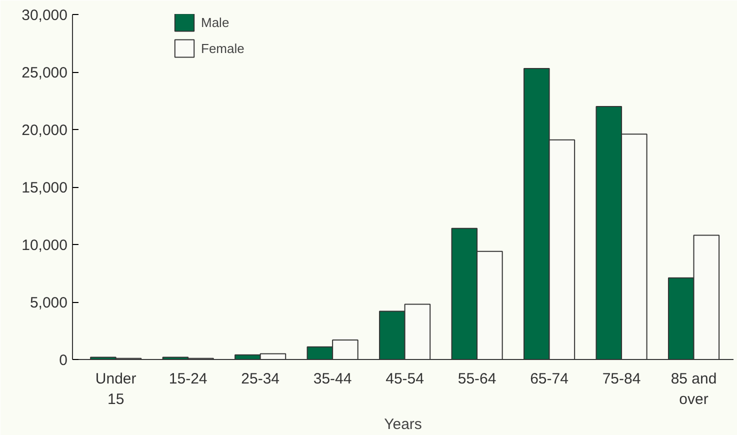  What do you see at coordinates (260, 379) in the screenshot?
I see `x-tick-label: 25-34` at bounding box center [260, 379].